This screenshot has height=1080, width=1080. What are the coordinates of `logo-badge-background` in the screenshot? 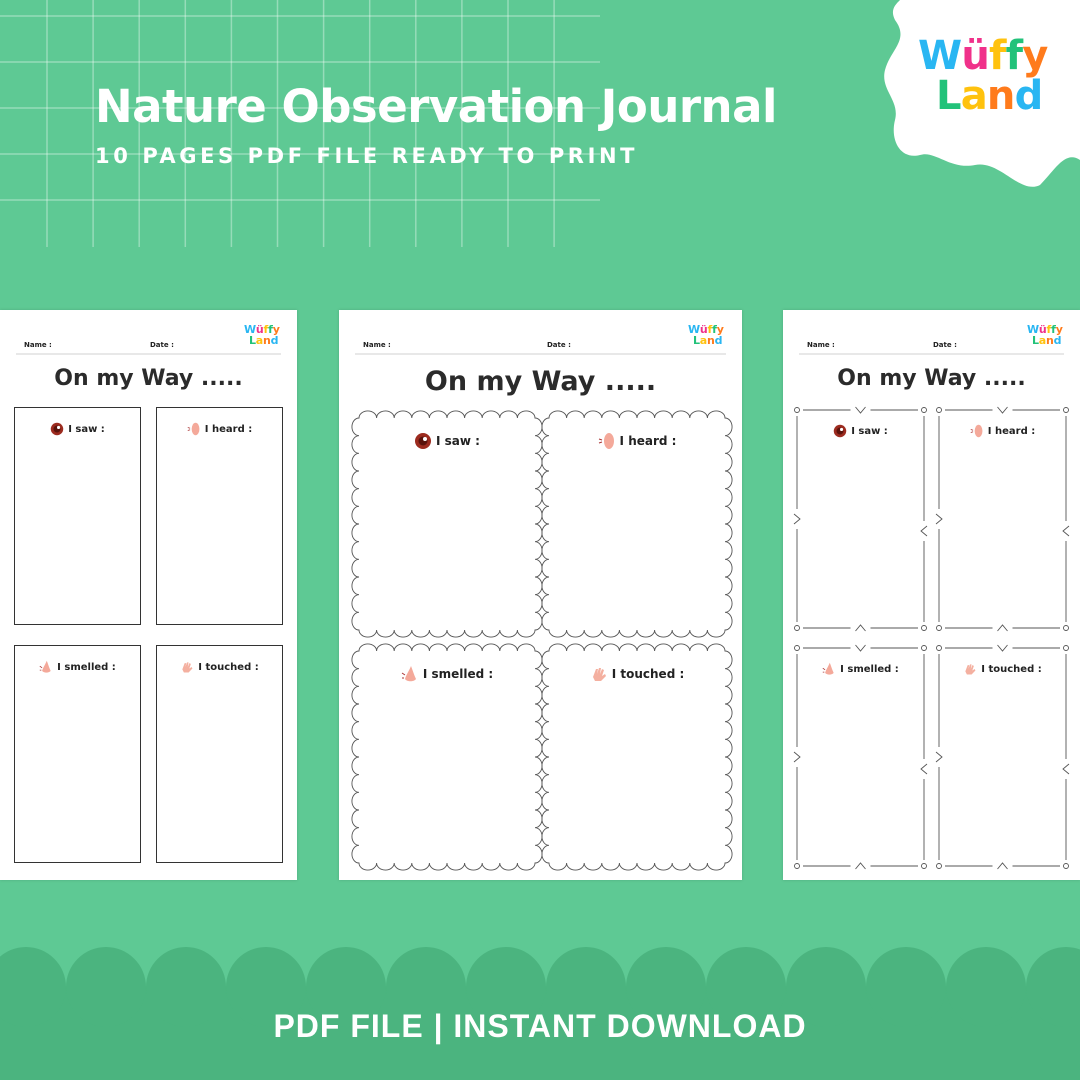 It's located at (982, 93).